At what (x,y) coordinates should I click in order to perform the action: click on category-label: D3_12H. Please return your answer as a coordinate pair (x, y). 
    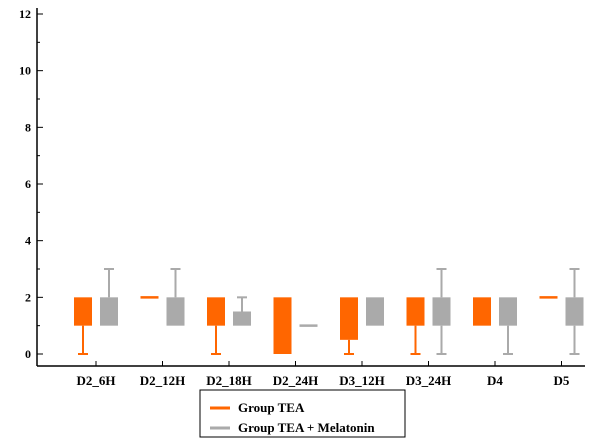
    Looking at the image, I should click on (362, 380).